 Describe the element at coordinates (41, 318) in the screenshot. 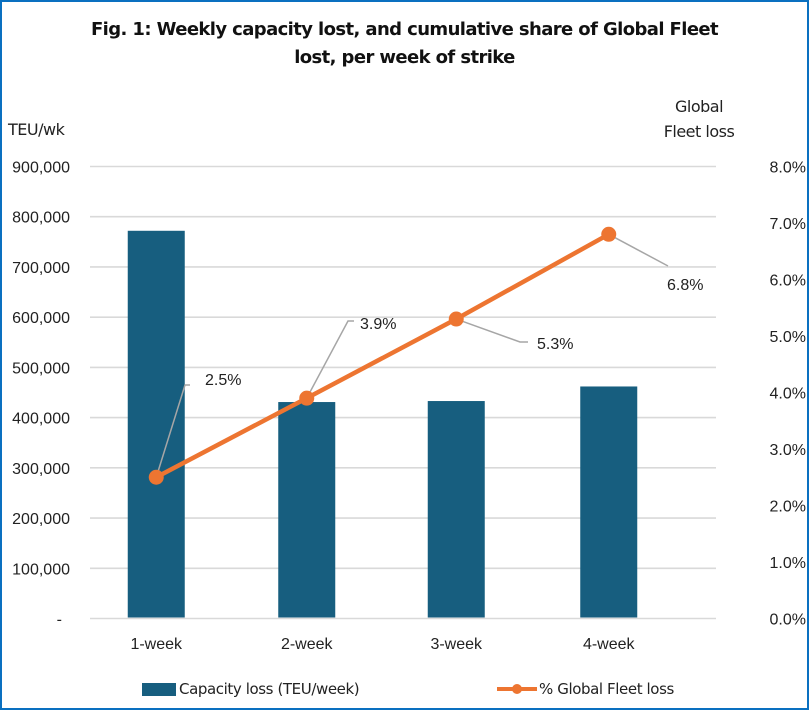

I see `left-axis-tick-label: 600,000` at that location.